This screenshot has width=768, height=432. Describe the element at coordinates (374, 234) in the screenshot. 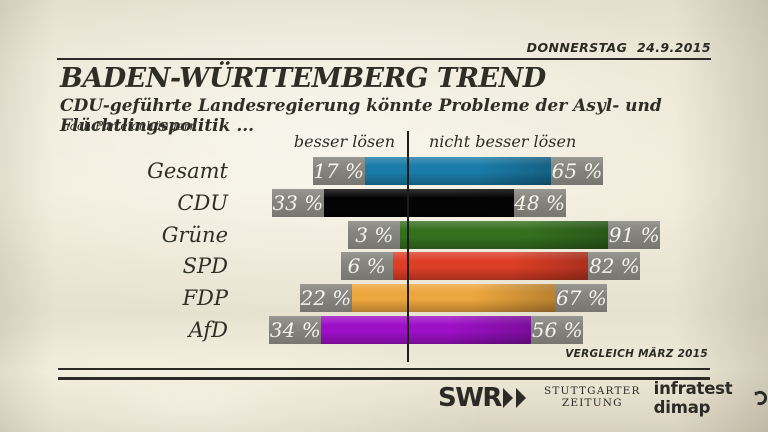

I see `value-box-left: 3 %` at that location.